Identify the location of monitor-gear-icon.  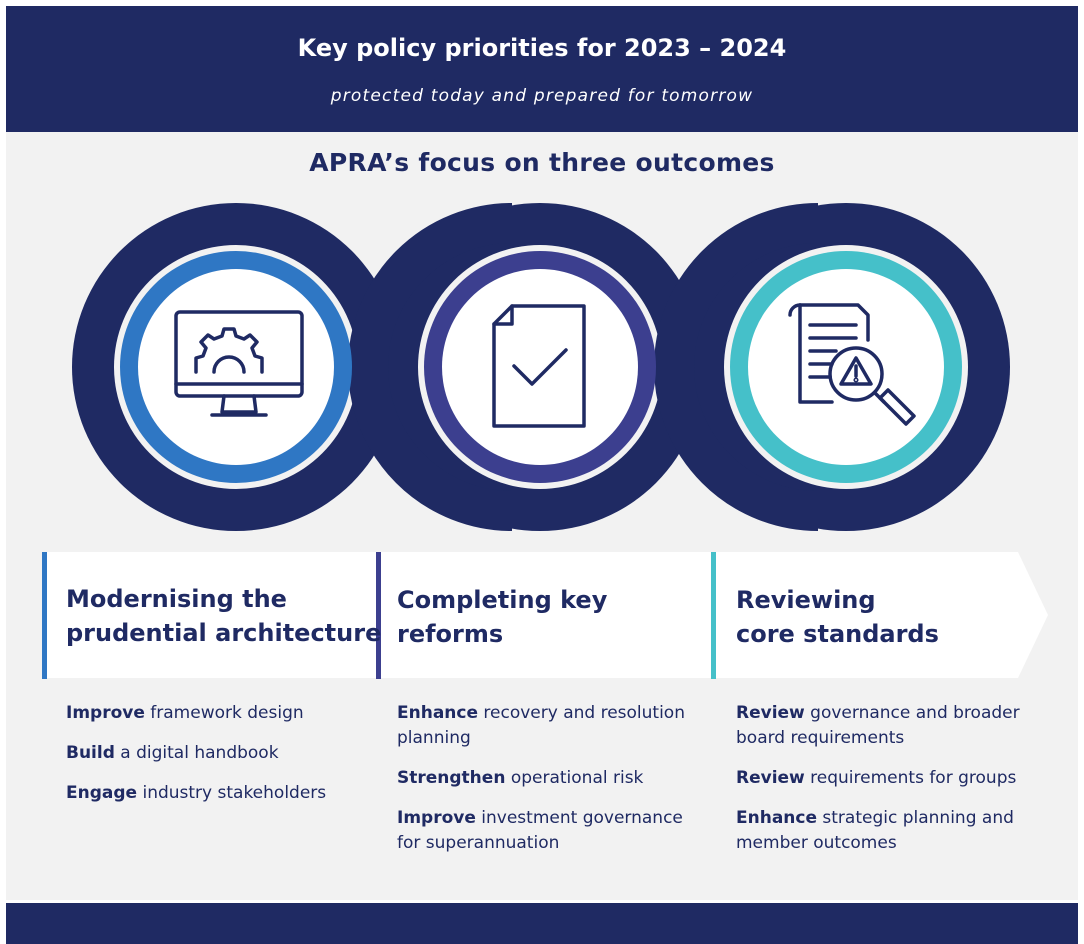
(239, 363).